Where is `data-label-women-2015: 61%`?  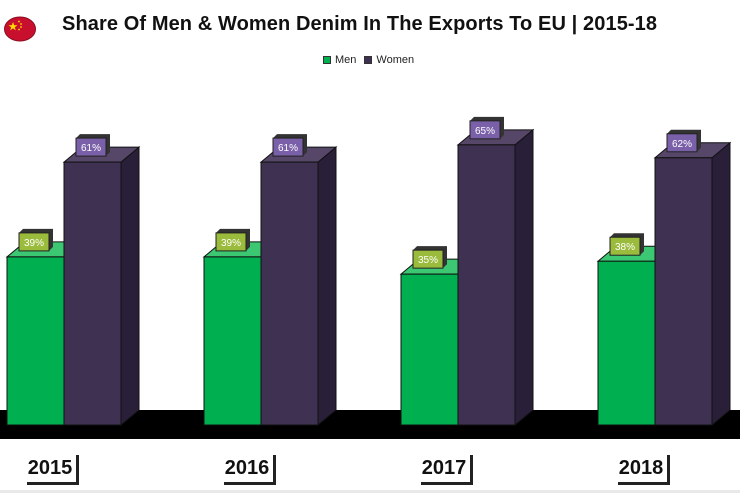
data-label-women-2015: 61% is located at coordinates (91, 148).